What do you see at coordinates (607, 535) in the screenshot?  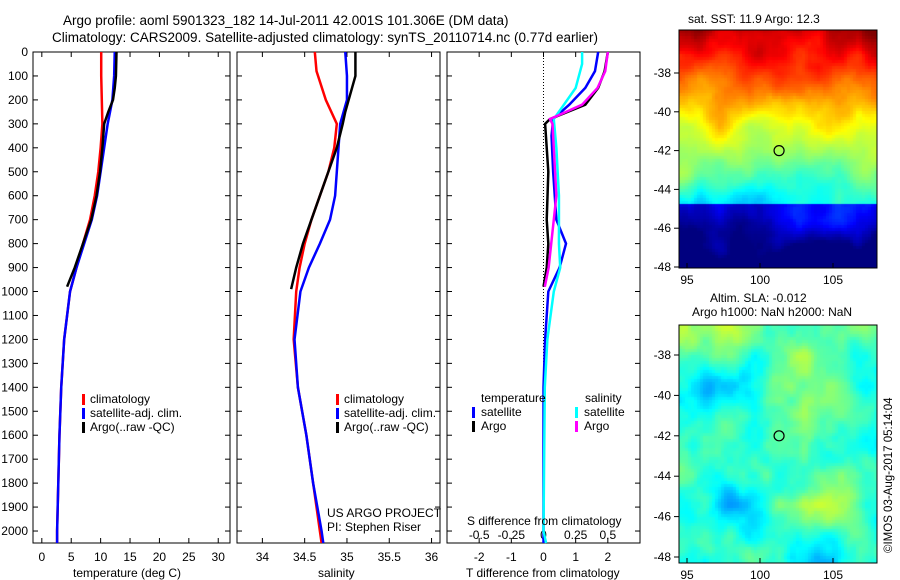 I see `x2-tick-label: 0.5` at bounding box center [607, 535].